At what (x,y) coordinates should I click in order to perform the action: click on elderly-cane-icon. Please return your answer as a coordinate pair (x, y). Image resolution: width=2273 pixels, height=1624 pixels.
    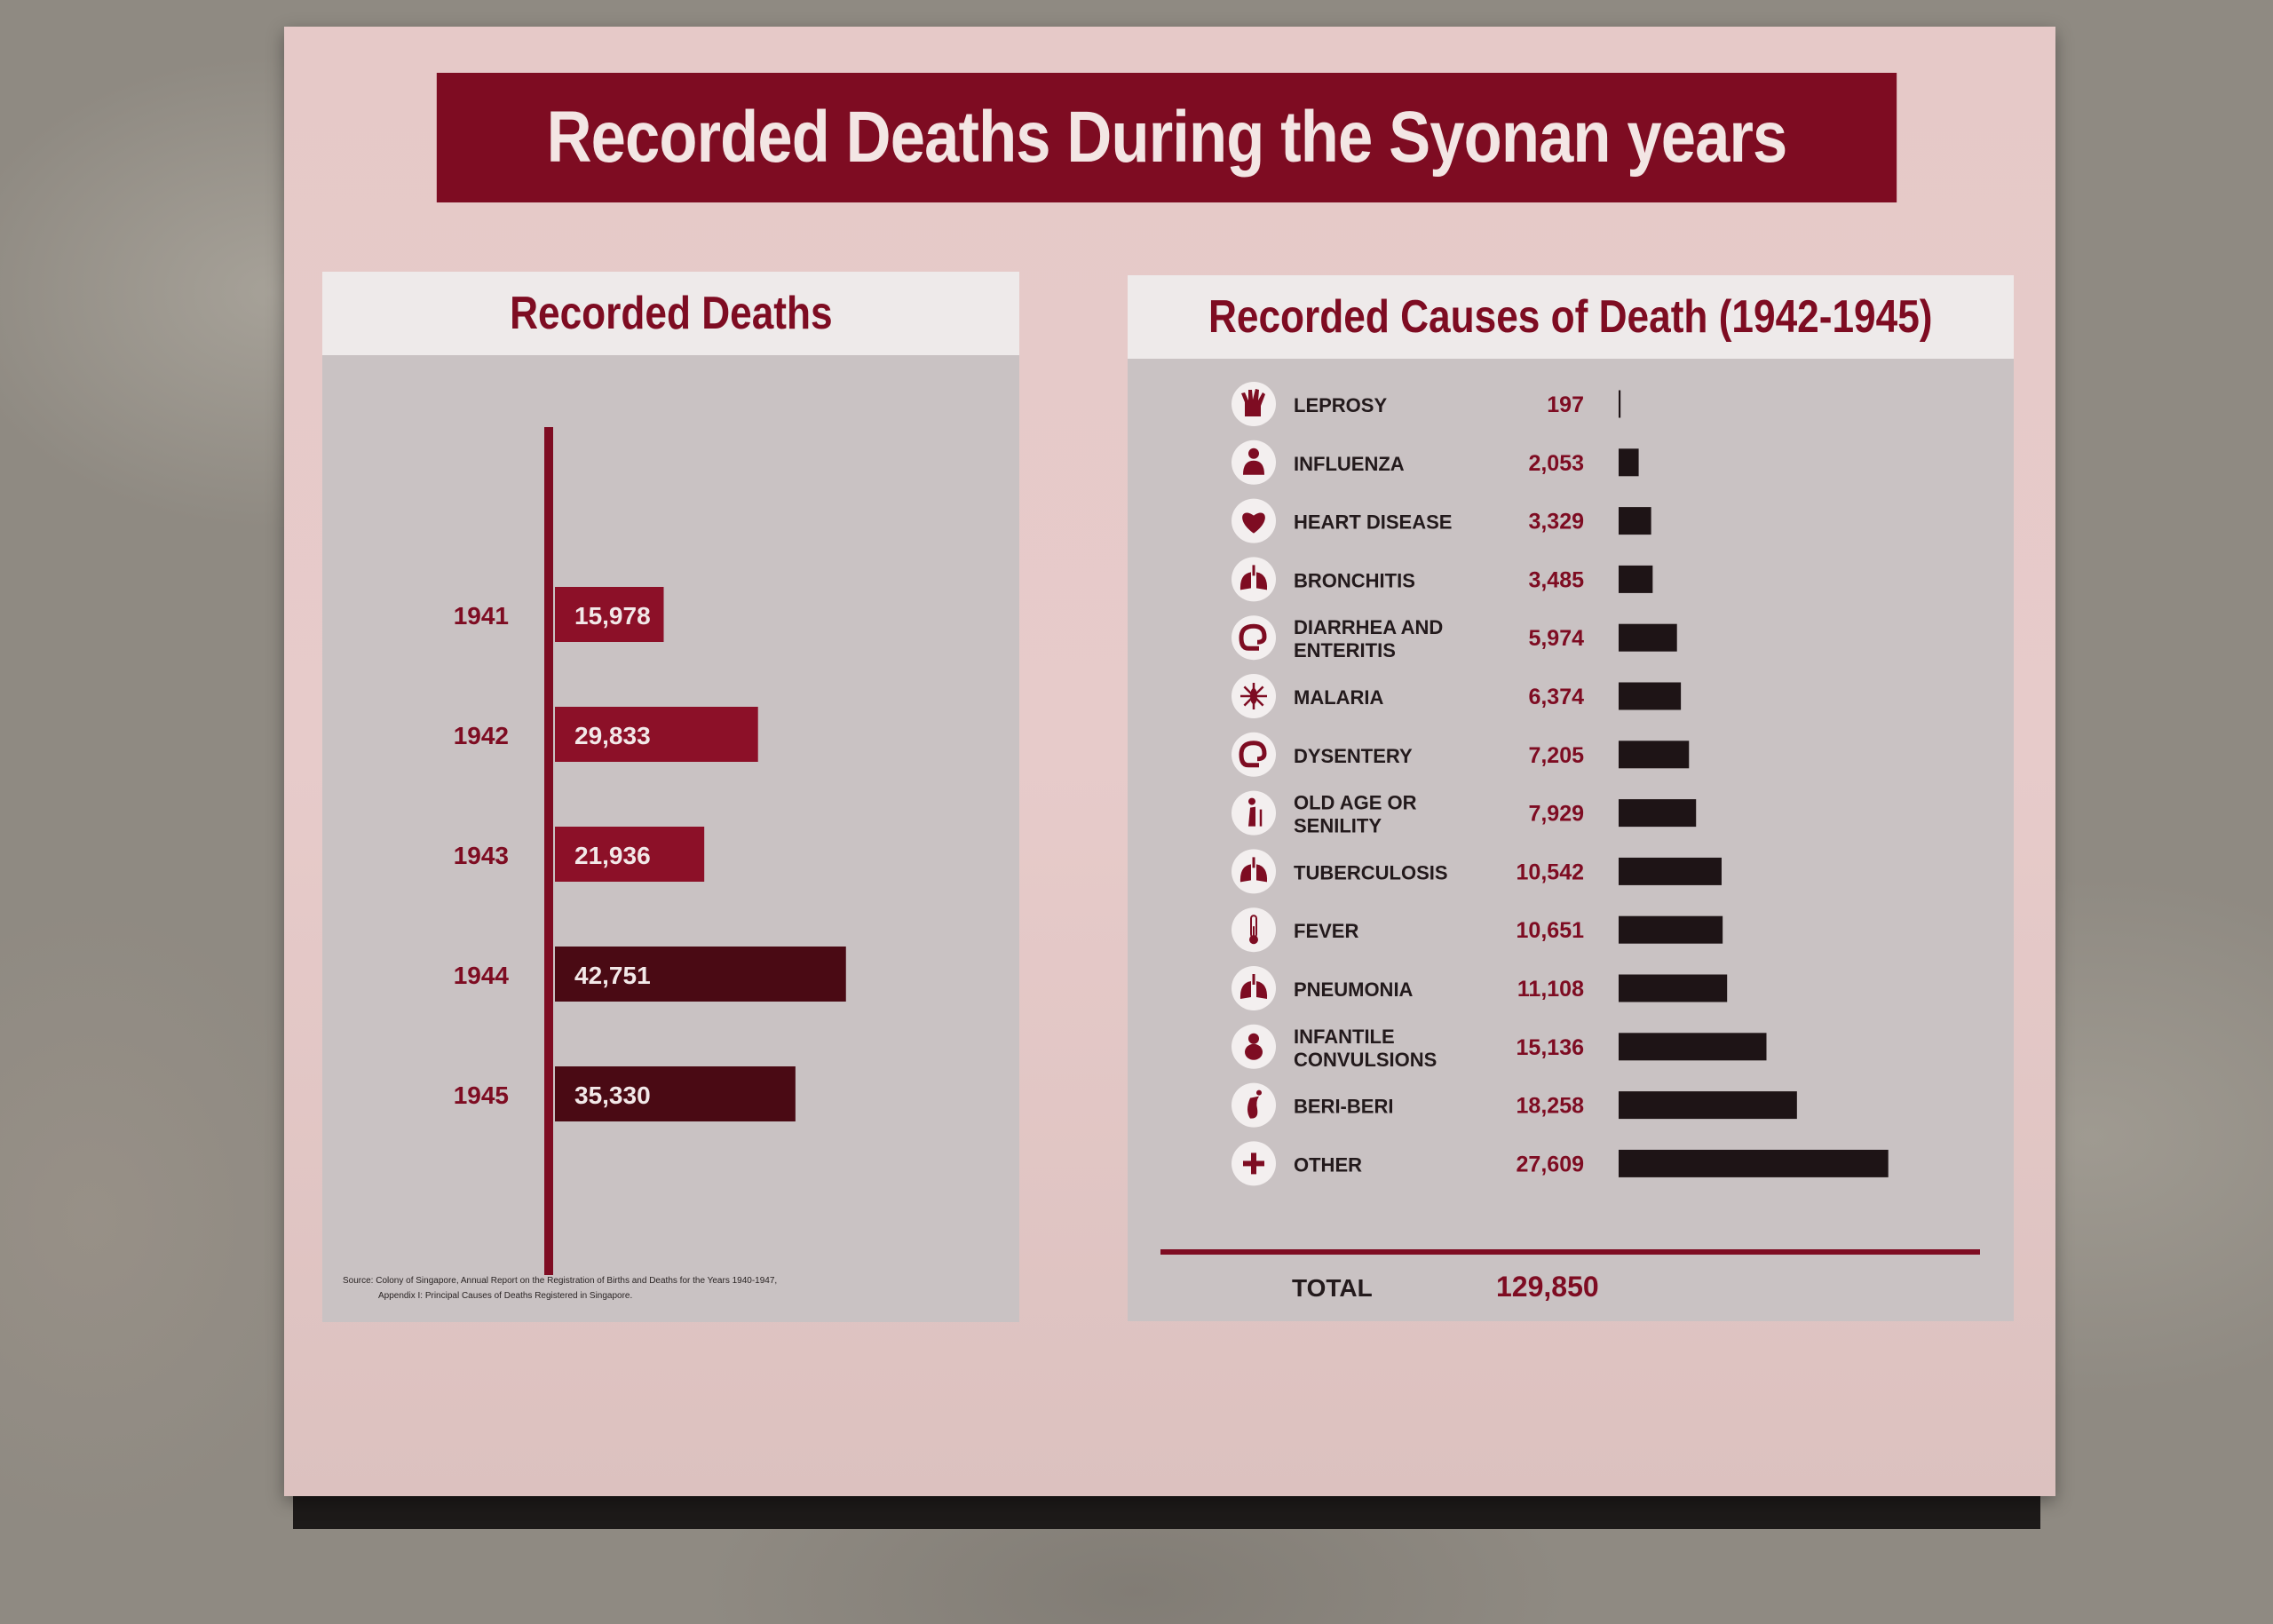
    Looking at the image, I should click on (1254, 813).